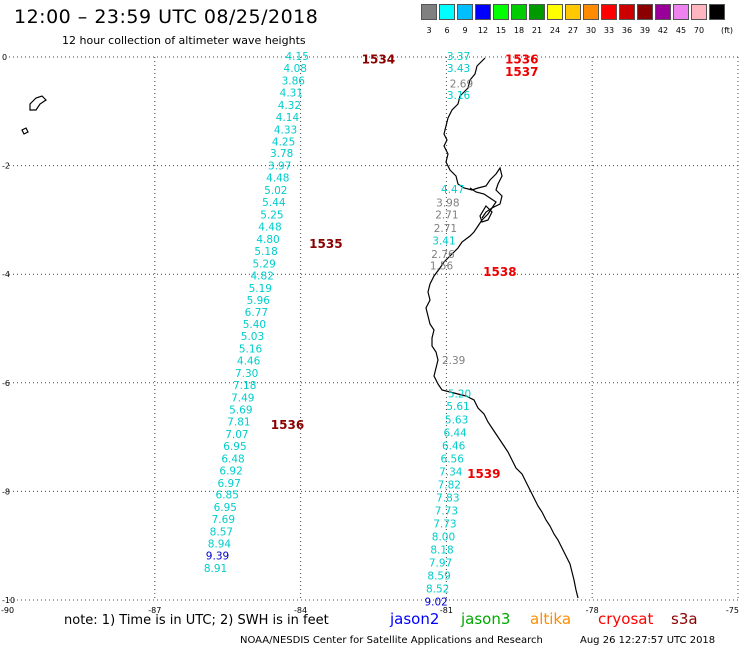  Describe the element at coordinates (435, 603) in the screenshot. I see `wave-height-label: 9.02` at that location.